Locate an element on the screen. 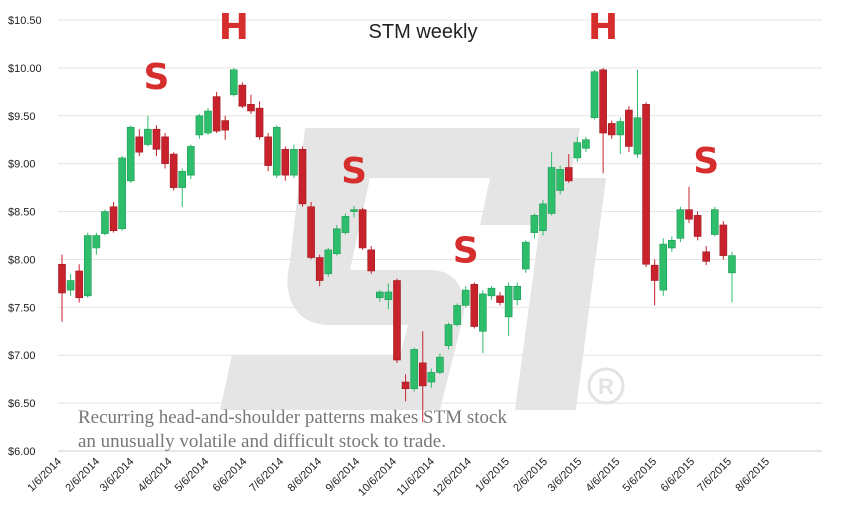 This screenshot has height=522, width=848. x-tick-label: 7/6/2015 is located at coordinates (714, 475).